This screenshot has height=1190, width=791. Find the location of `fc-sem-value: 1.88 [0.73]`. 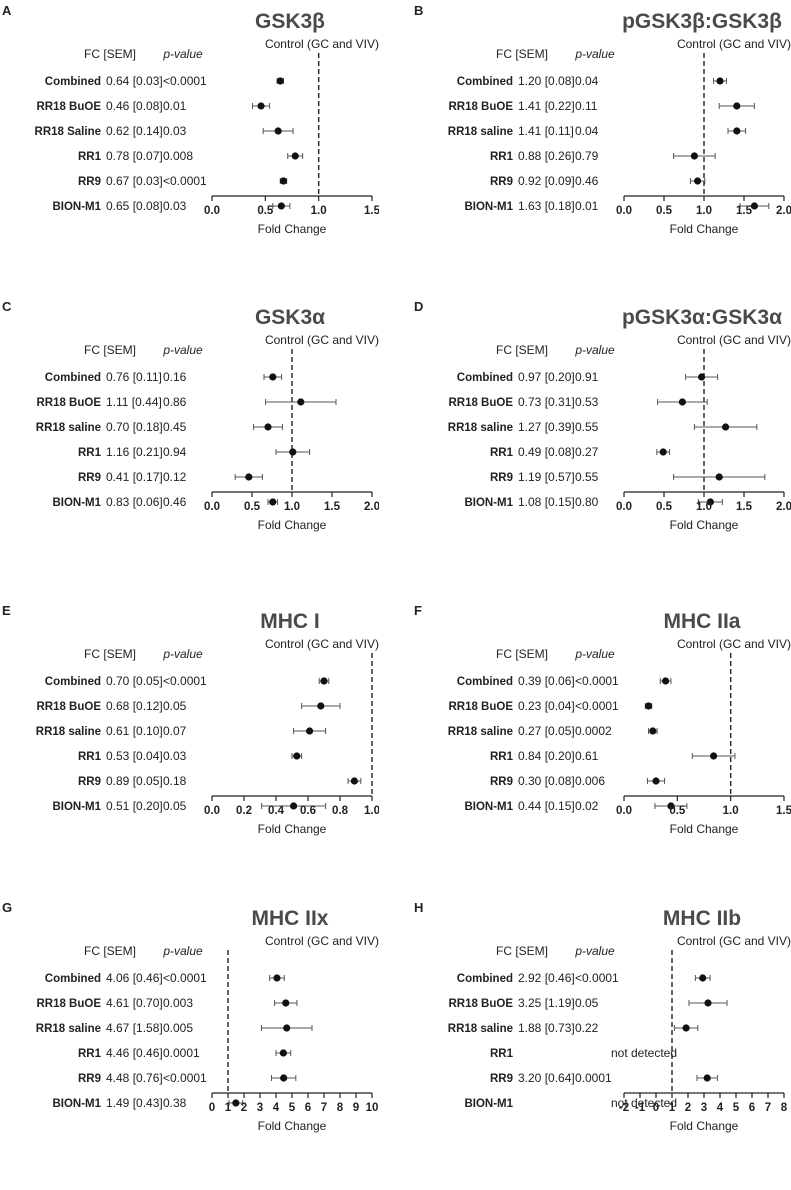

fc-sem-value: 1.88 [0.73] is located at coordinates (546, 1028).